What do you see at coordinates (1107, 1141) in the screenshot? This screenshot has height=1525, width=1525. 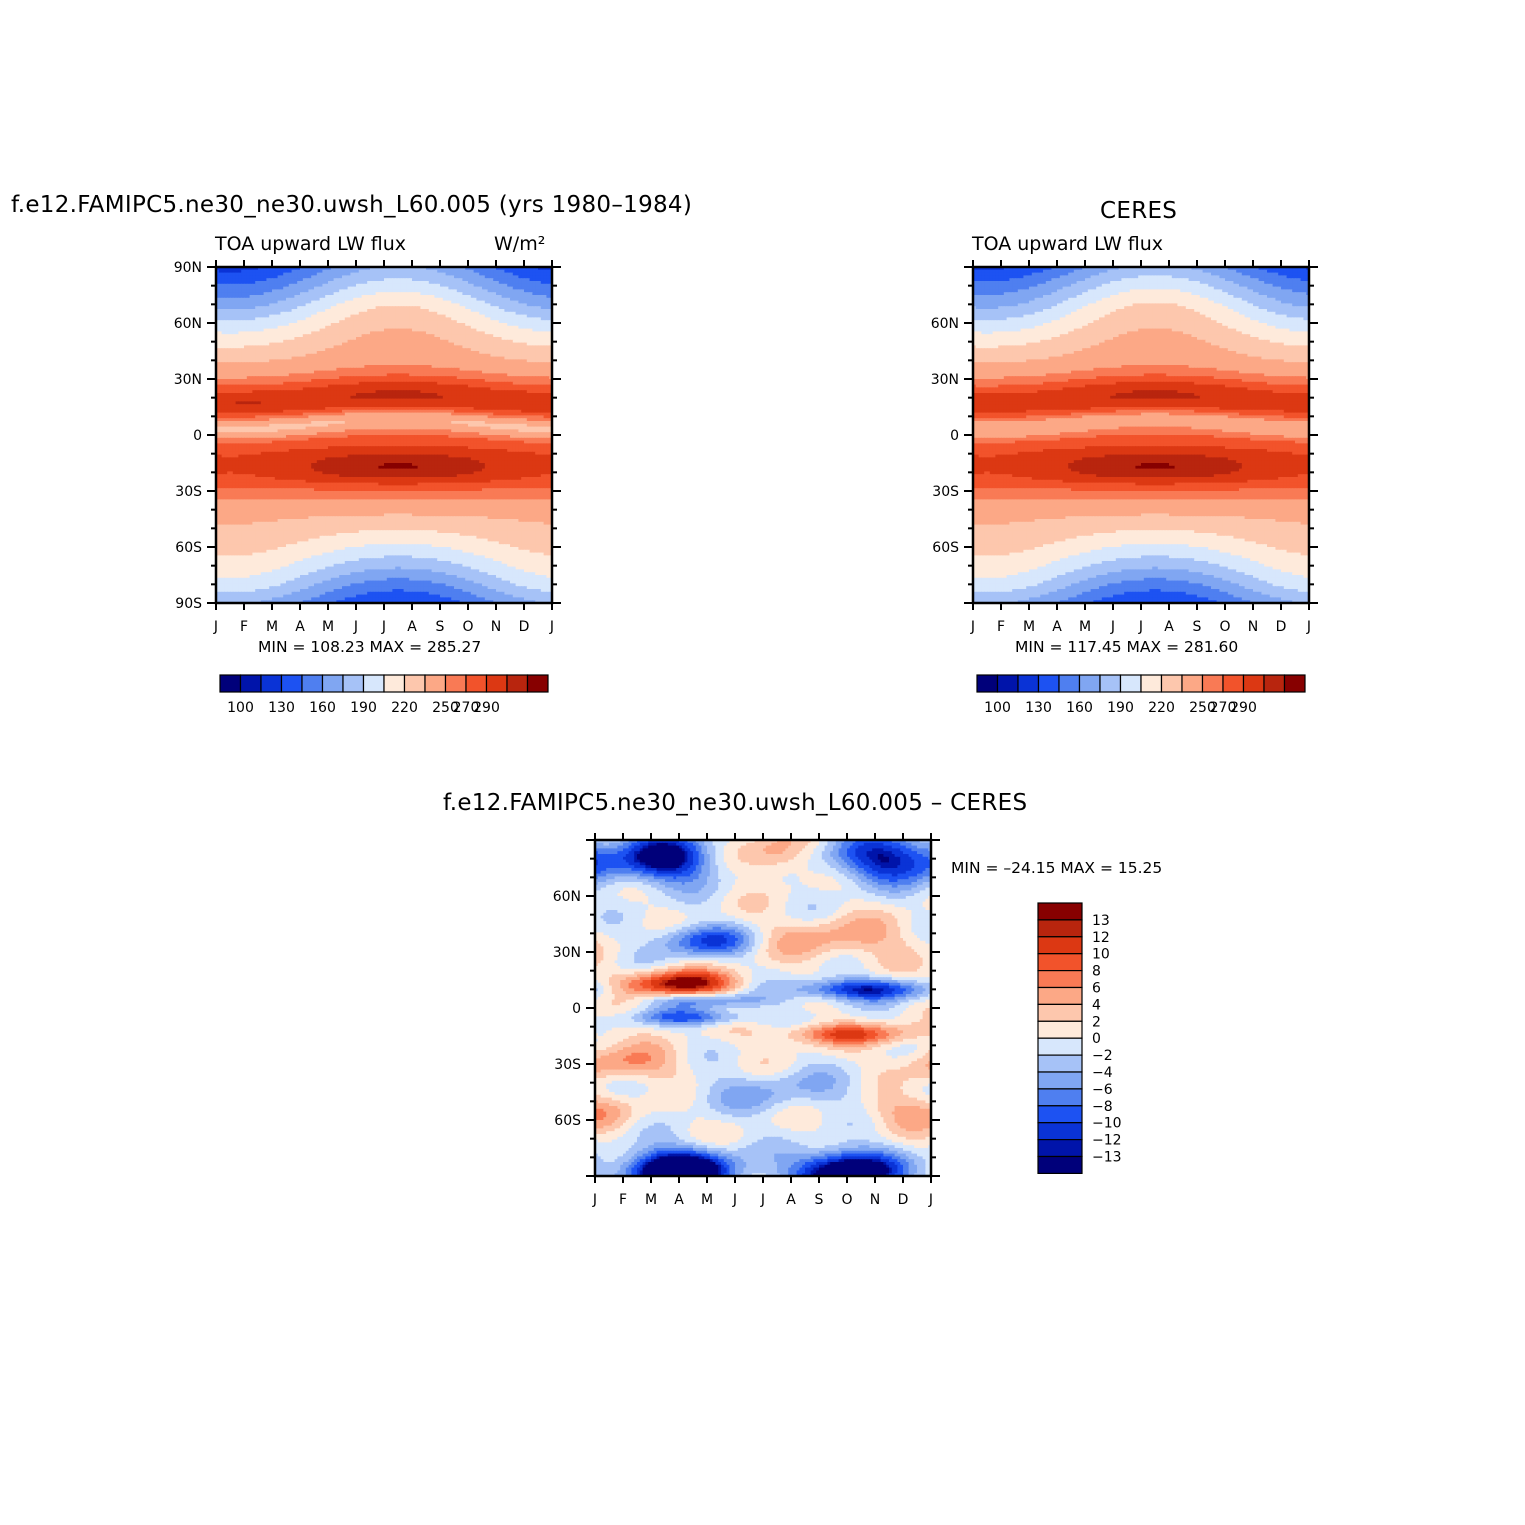 I see `colorbar-label: −12` at bounding box center [1107, 1141].